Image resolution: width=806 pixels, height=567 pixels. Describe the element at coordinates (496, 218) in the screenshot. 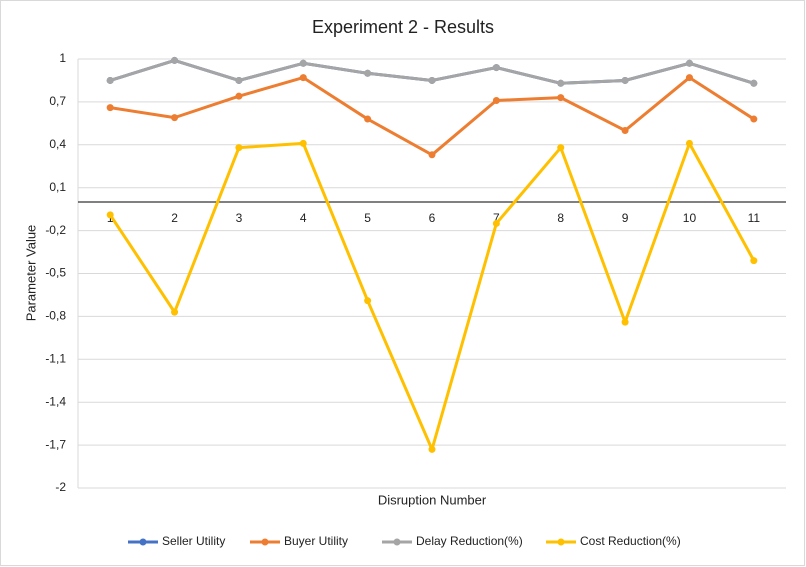

I see `x-tick-label: 7` at that location.